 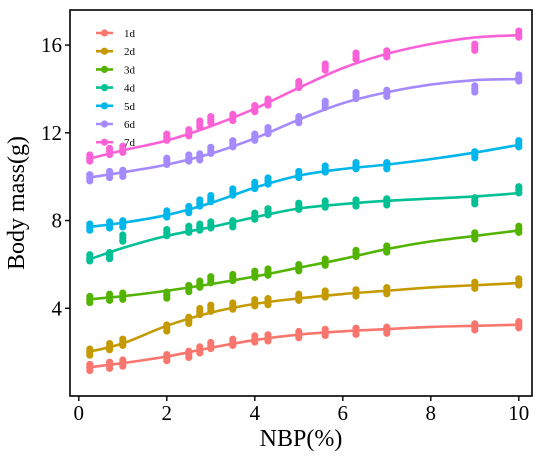 I want to click on fit-line-4d, so click(x=303, y=226).